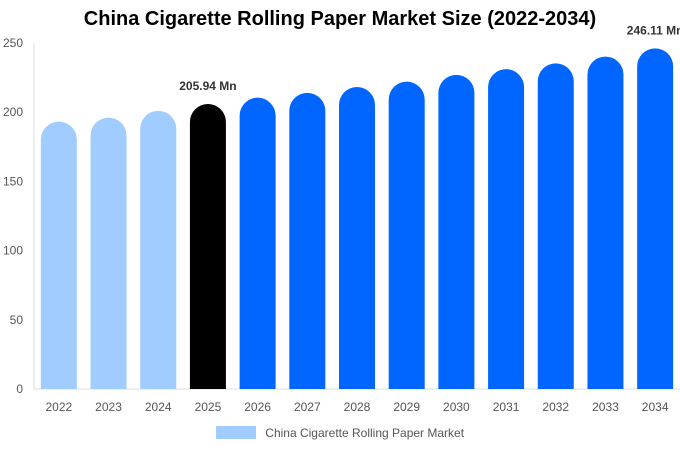  Describe the element at coordinates (13, 181) in the screenshot. I see `y-tick-label: 150` at that location.